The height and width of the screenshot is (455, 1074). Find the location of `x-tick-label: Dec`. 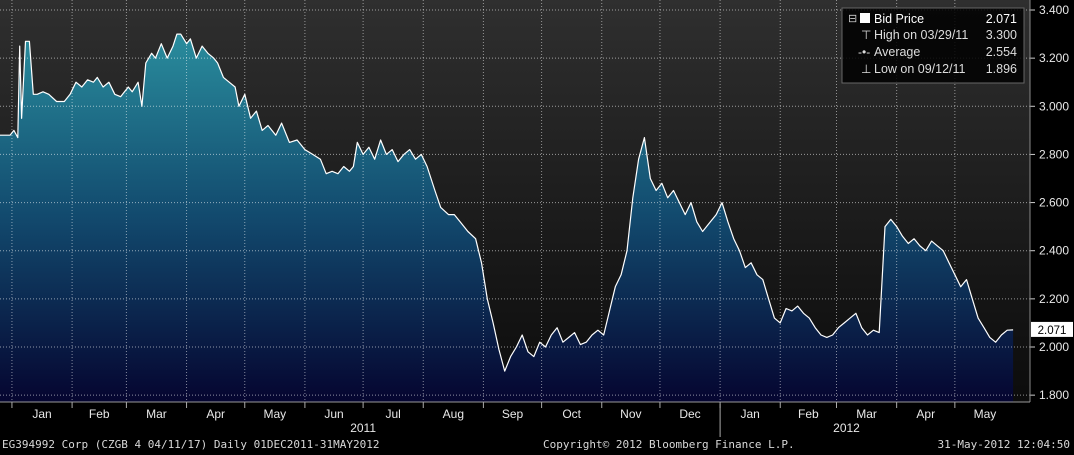

x-tick-label: Dec is located at coordinates (689, 414).